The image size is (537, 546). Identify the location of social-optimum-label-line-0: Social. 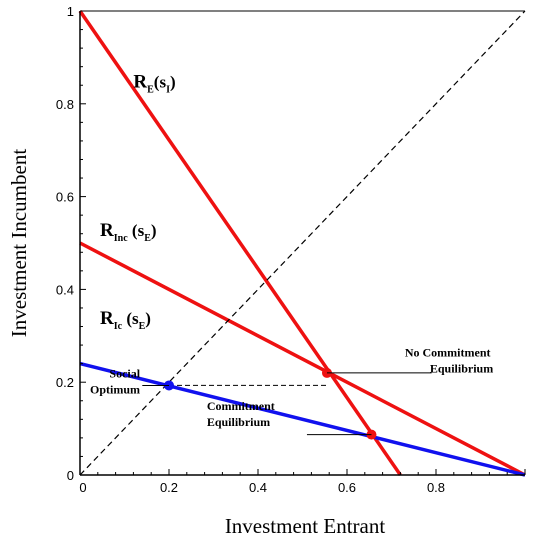
(124, 374).